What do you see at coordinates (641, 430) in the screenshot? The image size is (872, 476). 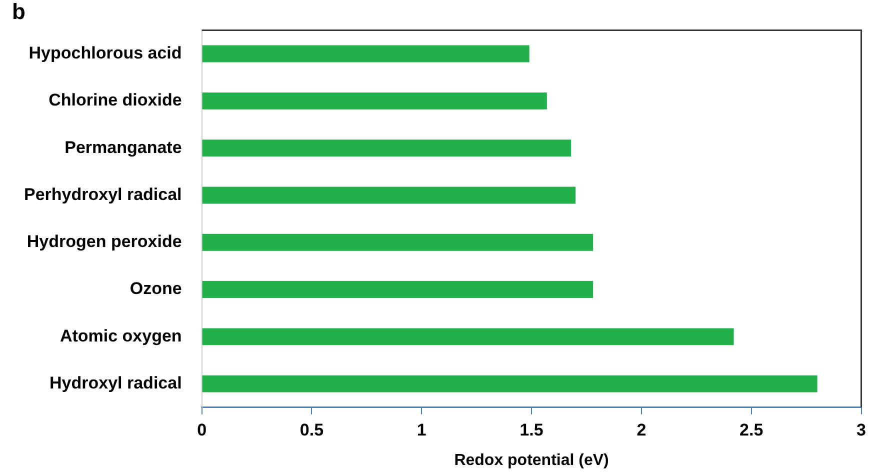 I see `x-tick-label: 2` at bounding box center [641, 430].